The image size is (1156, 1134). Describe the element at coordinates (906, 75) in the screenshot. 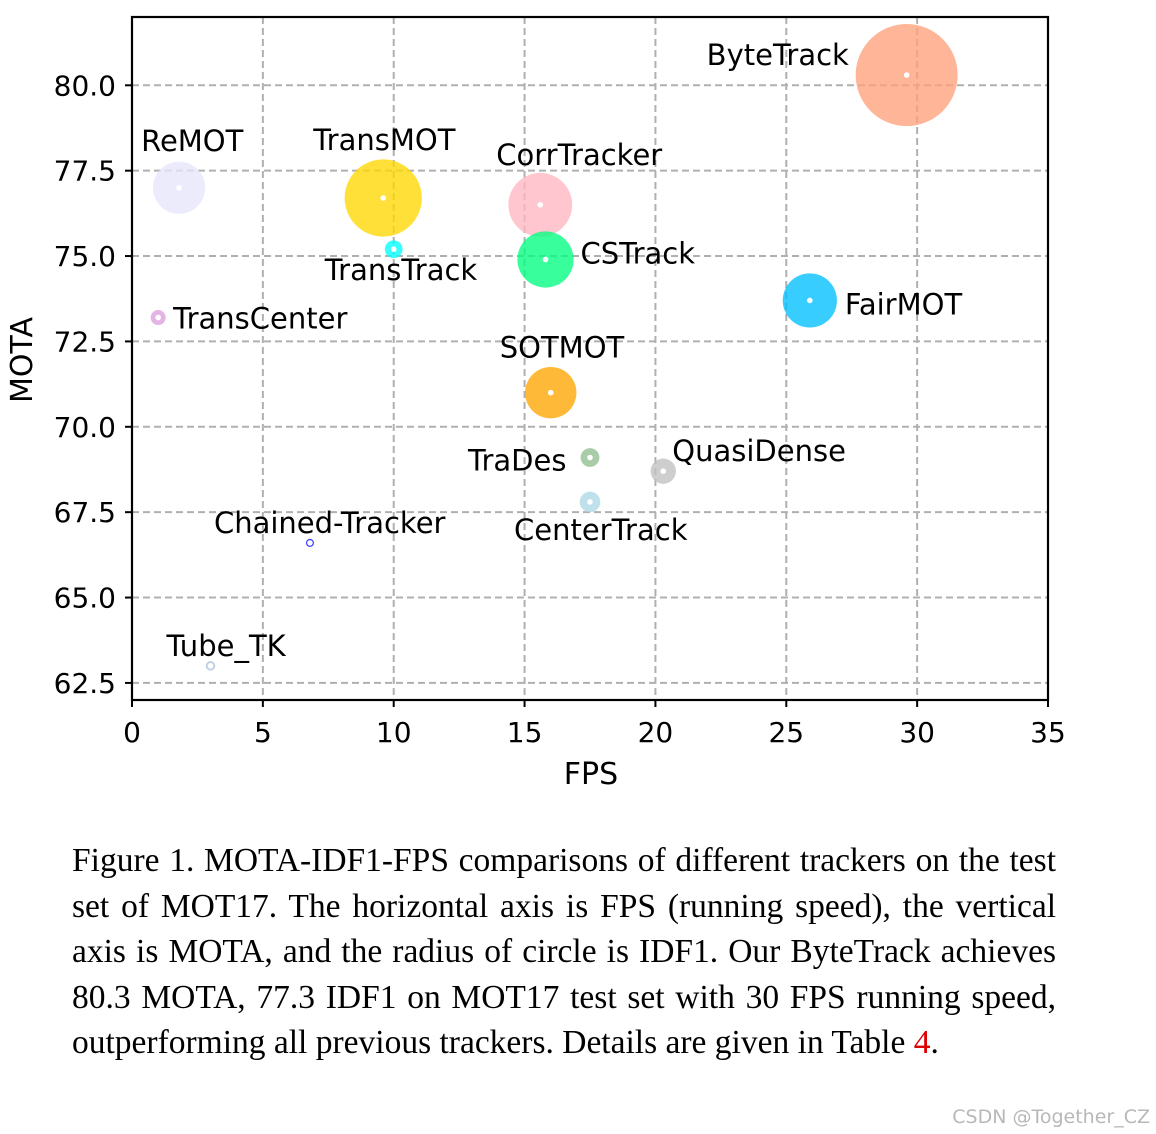

I see `bubble-center-bytetrack` at that location.